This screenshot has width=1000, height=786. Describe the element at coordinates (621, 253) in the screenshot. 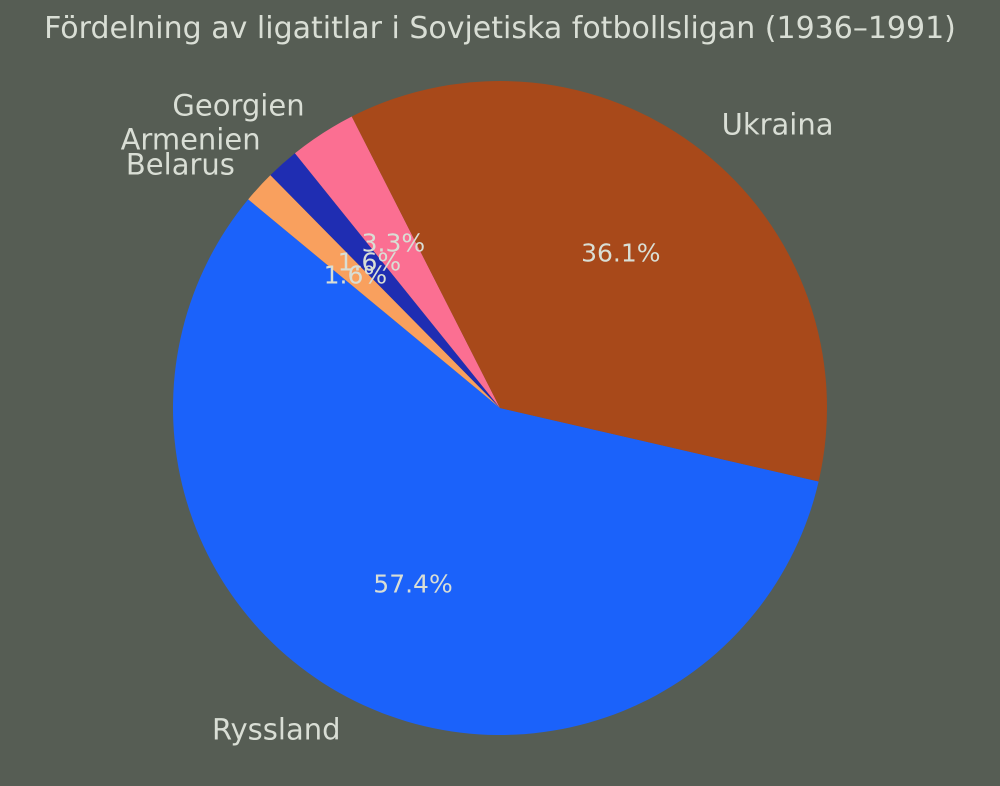

I see `pct-label-ukraina: 36.1%` at that location.